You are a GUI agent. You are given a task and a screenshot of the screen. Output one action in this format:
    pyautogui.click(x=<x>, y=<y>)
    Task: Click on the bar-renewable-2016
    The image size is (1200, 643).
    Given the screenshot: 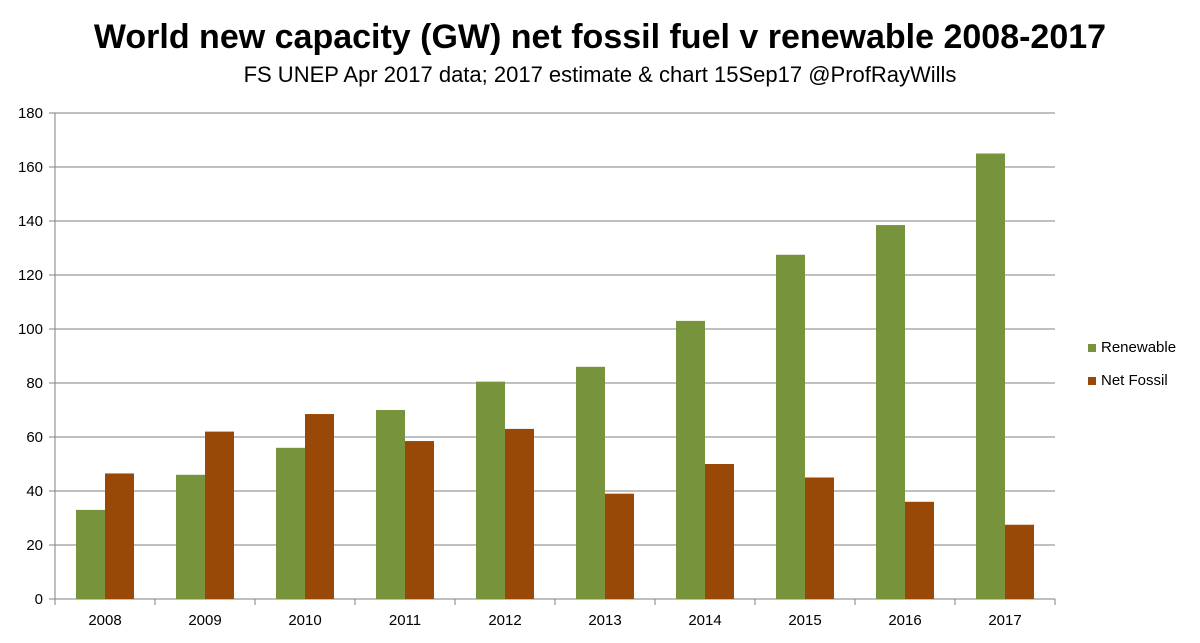 What is the action you would take?
    pyautogui.click(x=890, y=412)
    